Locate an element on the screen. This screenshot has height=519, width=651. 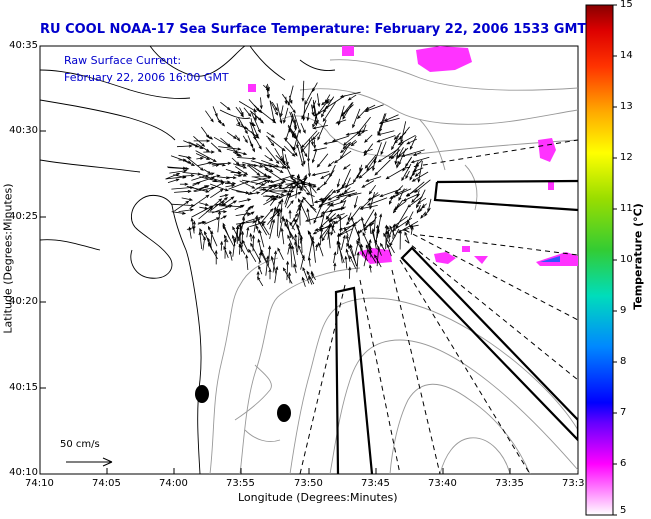
colorbar-tick-label: 9 is located at coordinates (623, 310).